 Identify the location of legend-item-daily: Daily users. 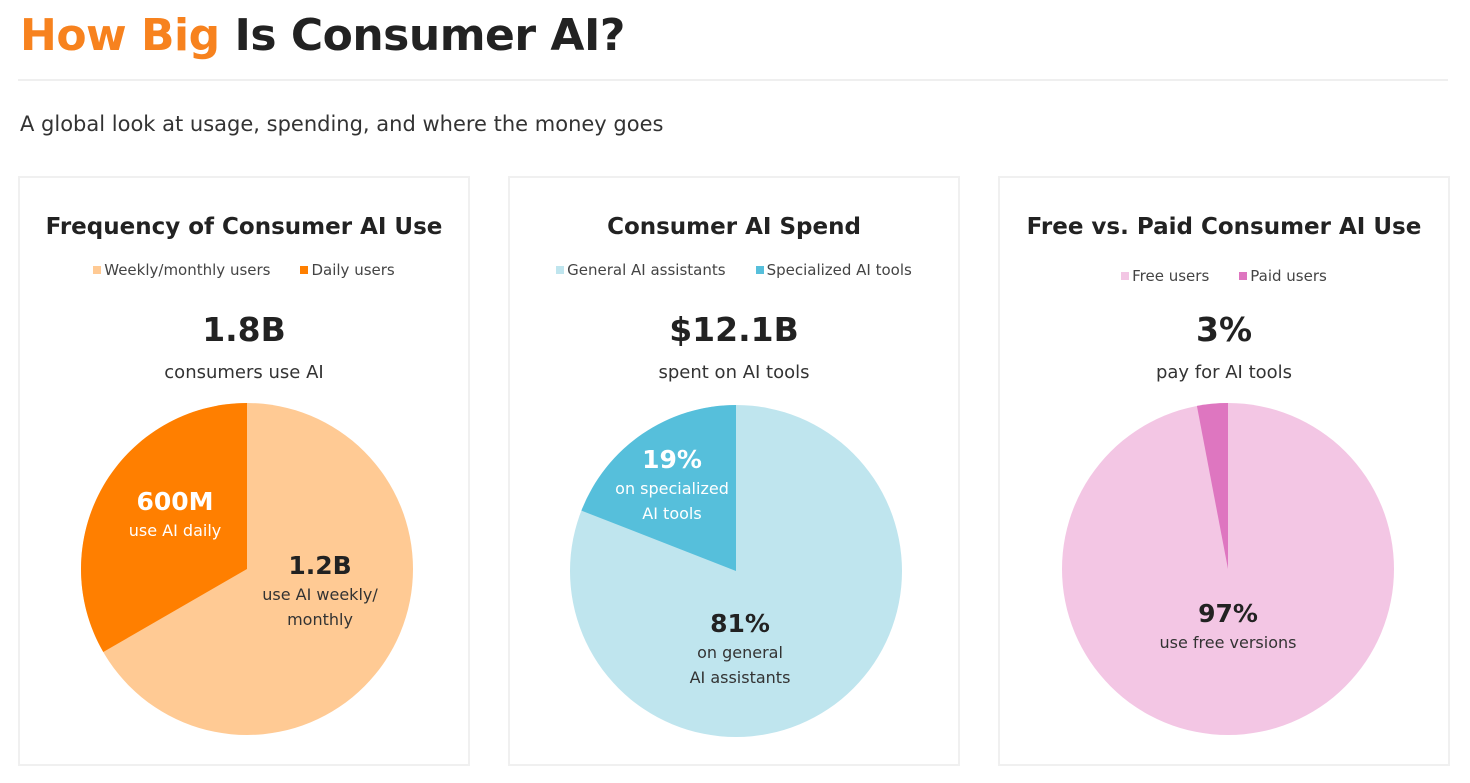
(347, 270).